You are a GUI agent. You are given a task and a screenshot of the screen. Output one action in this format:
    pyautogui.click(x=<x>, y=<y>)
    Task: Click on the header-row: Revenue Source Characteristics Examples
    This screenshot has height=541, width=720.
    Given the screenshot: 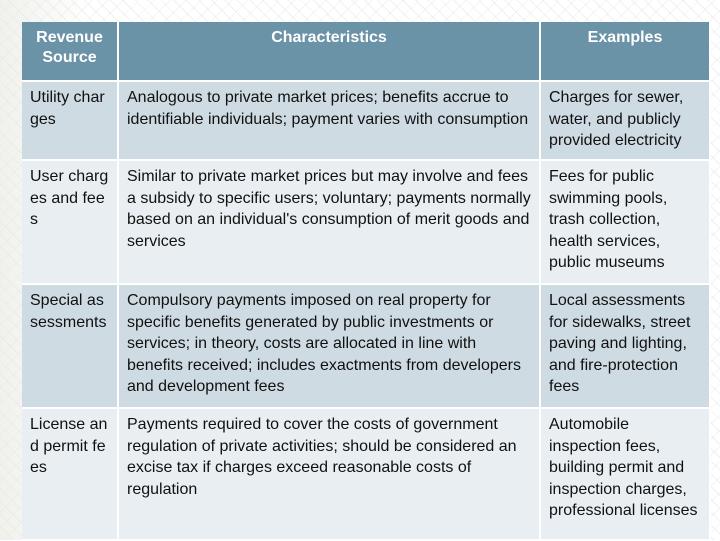 What is the action you would take?
    pyautogui.click(x=366, y=52)
    